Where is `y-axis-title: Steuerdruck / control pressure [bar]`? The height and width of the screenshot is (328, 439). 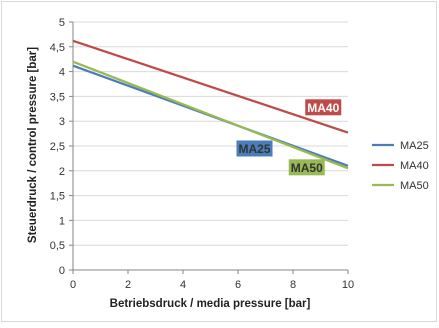 y-axis-title: Steuerdruck / control pressure [bar] is located at coordinates (33, 145).